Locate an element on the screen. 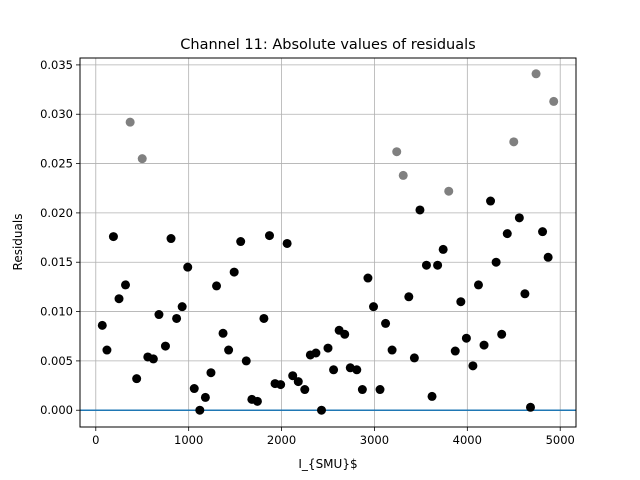  y-tick-label: 0.015 is located at coordinates (56, 262).